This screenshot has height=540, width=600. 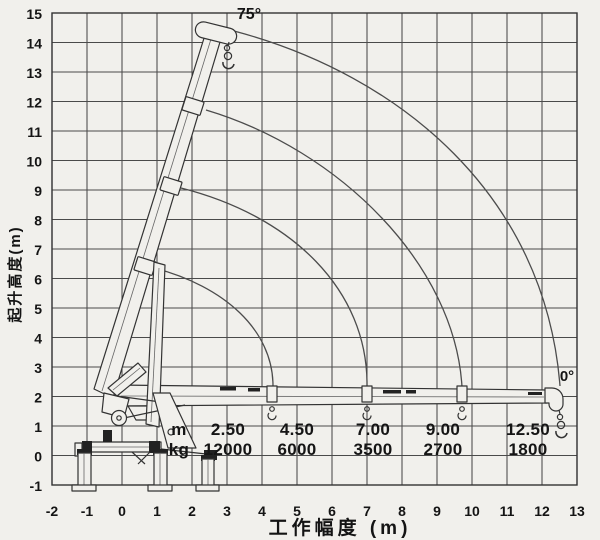 What do you see at coordinates (367, 511) in the screenshot?
I see `x-tick-label: 7` at bounding box center [367, 511].